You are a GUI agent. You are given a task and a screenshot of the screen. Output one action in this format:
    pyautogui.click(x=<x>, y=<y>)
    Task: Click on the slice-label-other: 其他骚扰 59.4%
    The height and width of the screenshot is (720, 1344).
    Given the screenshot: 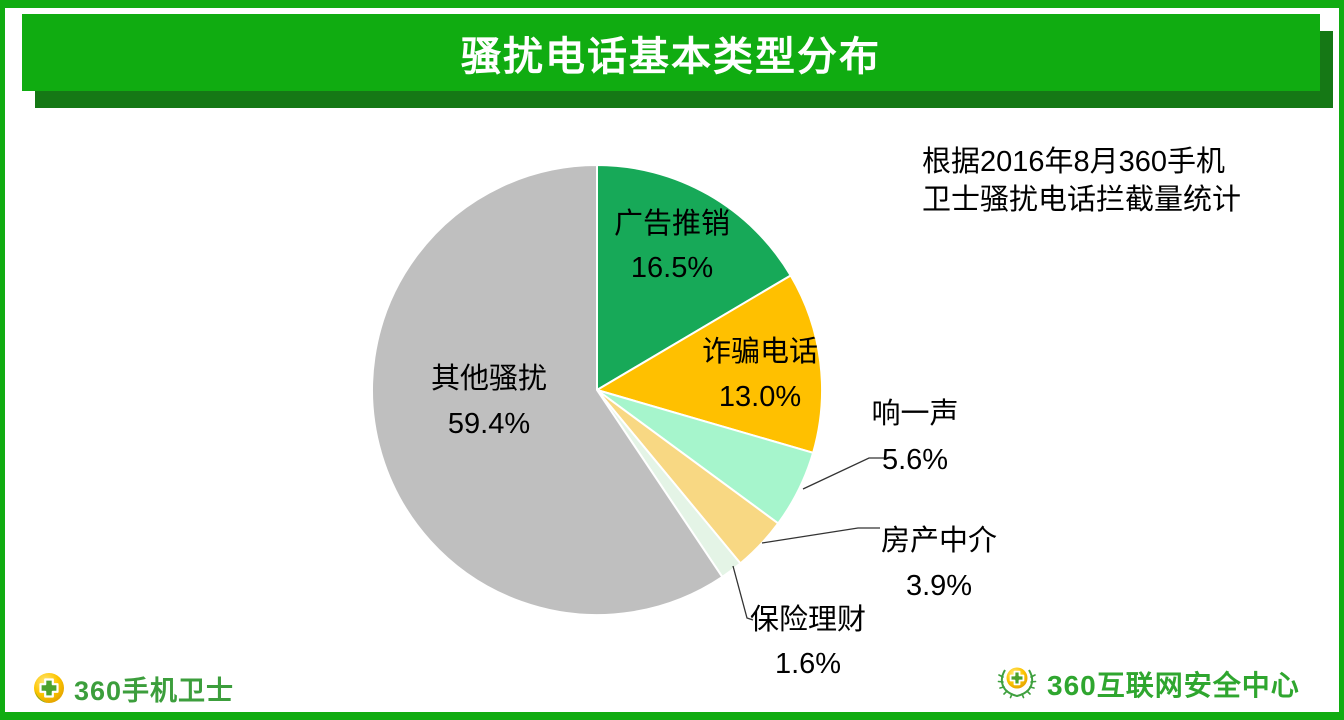 What is the action you would take?
    pyautogui.click(x=489, y=402)
    